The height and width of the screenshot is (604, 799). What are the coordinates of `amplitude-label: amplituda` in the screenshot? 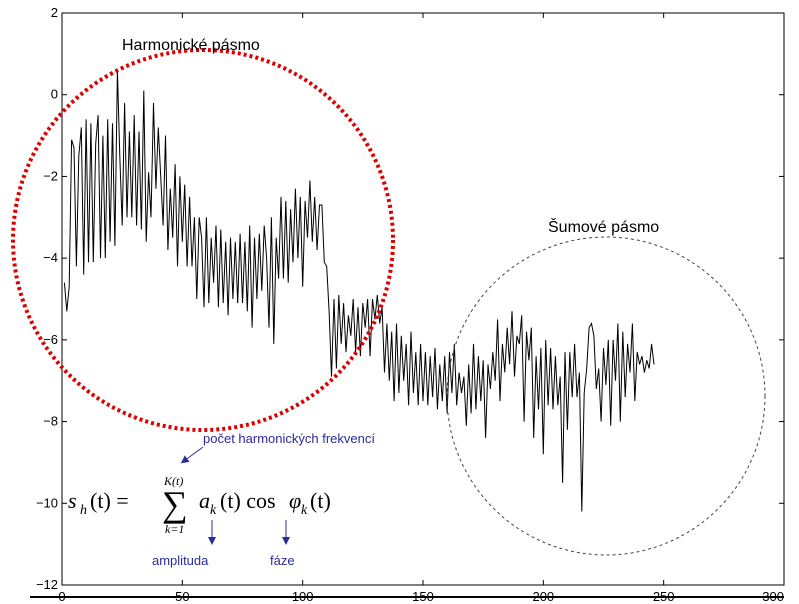 It's located at (180, 560).